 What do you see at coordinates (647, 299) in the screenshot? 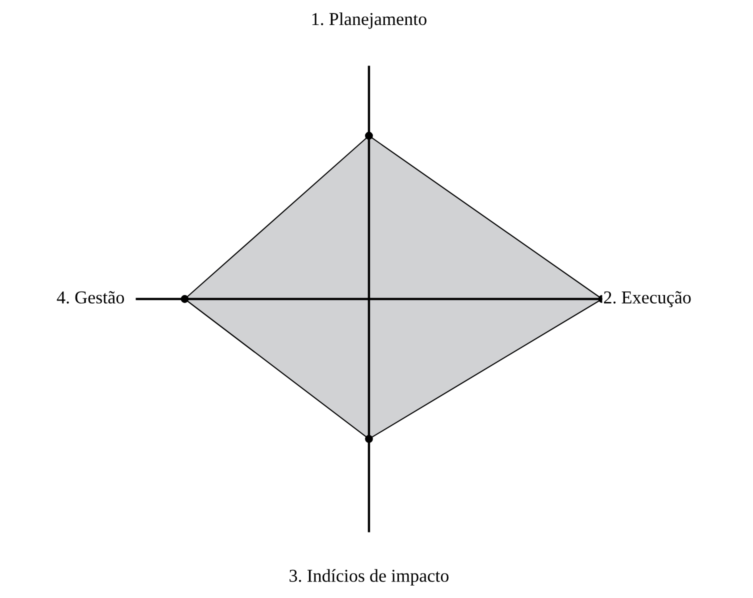
I see `spoke-label: 2. Execução` at bounding box center [647, 299].